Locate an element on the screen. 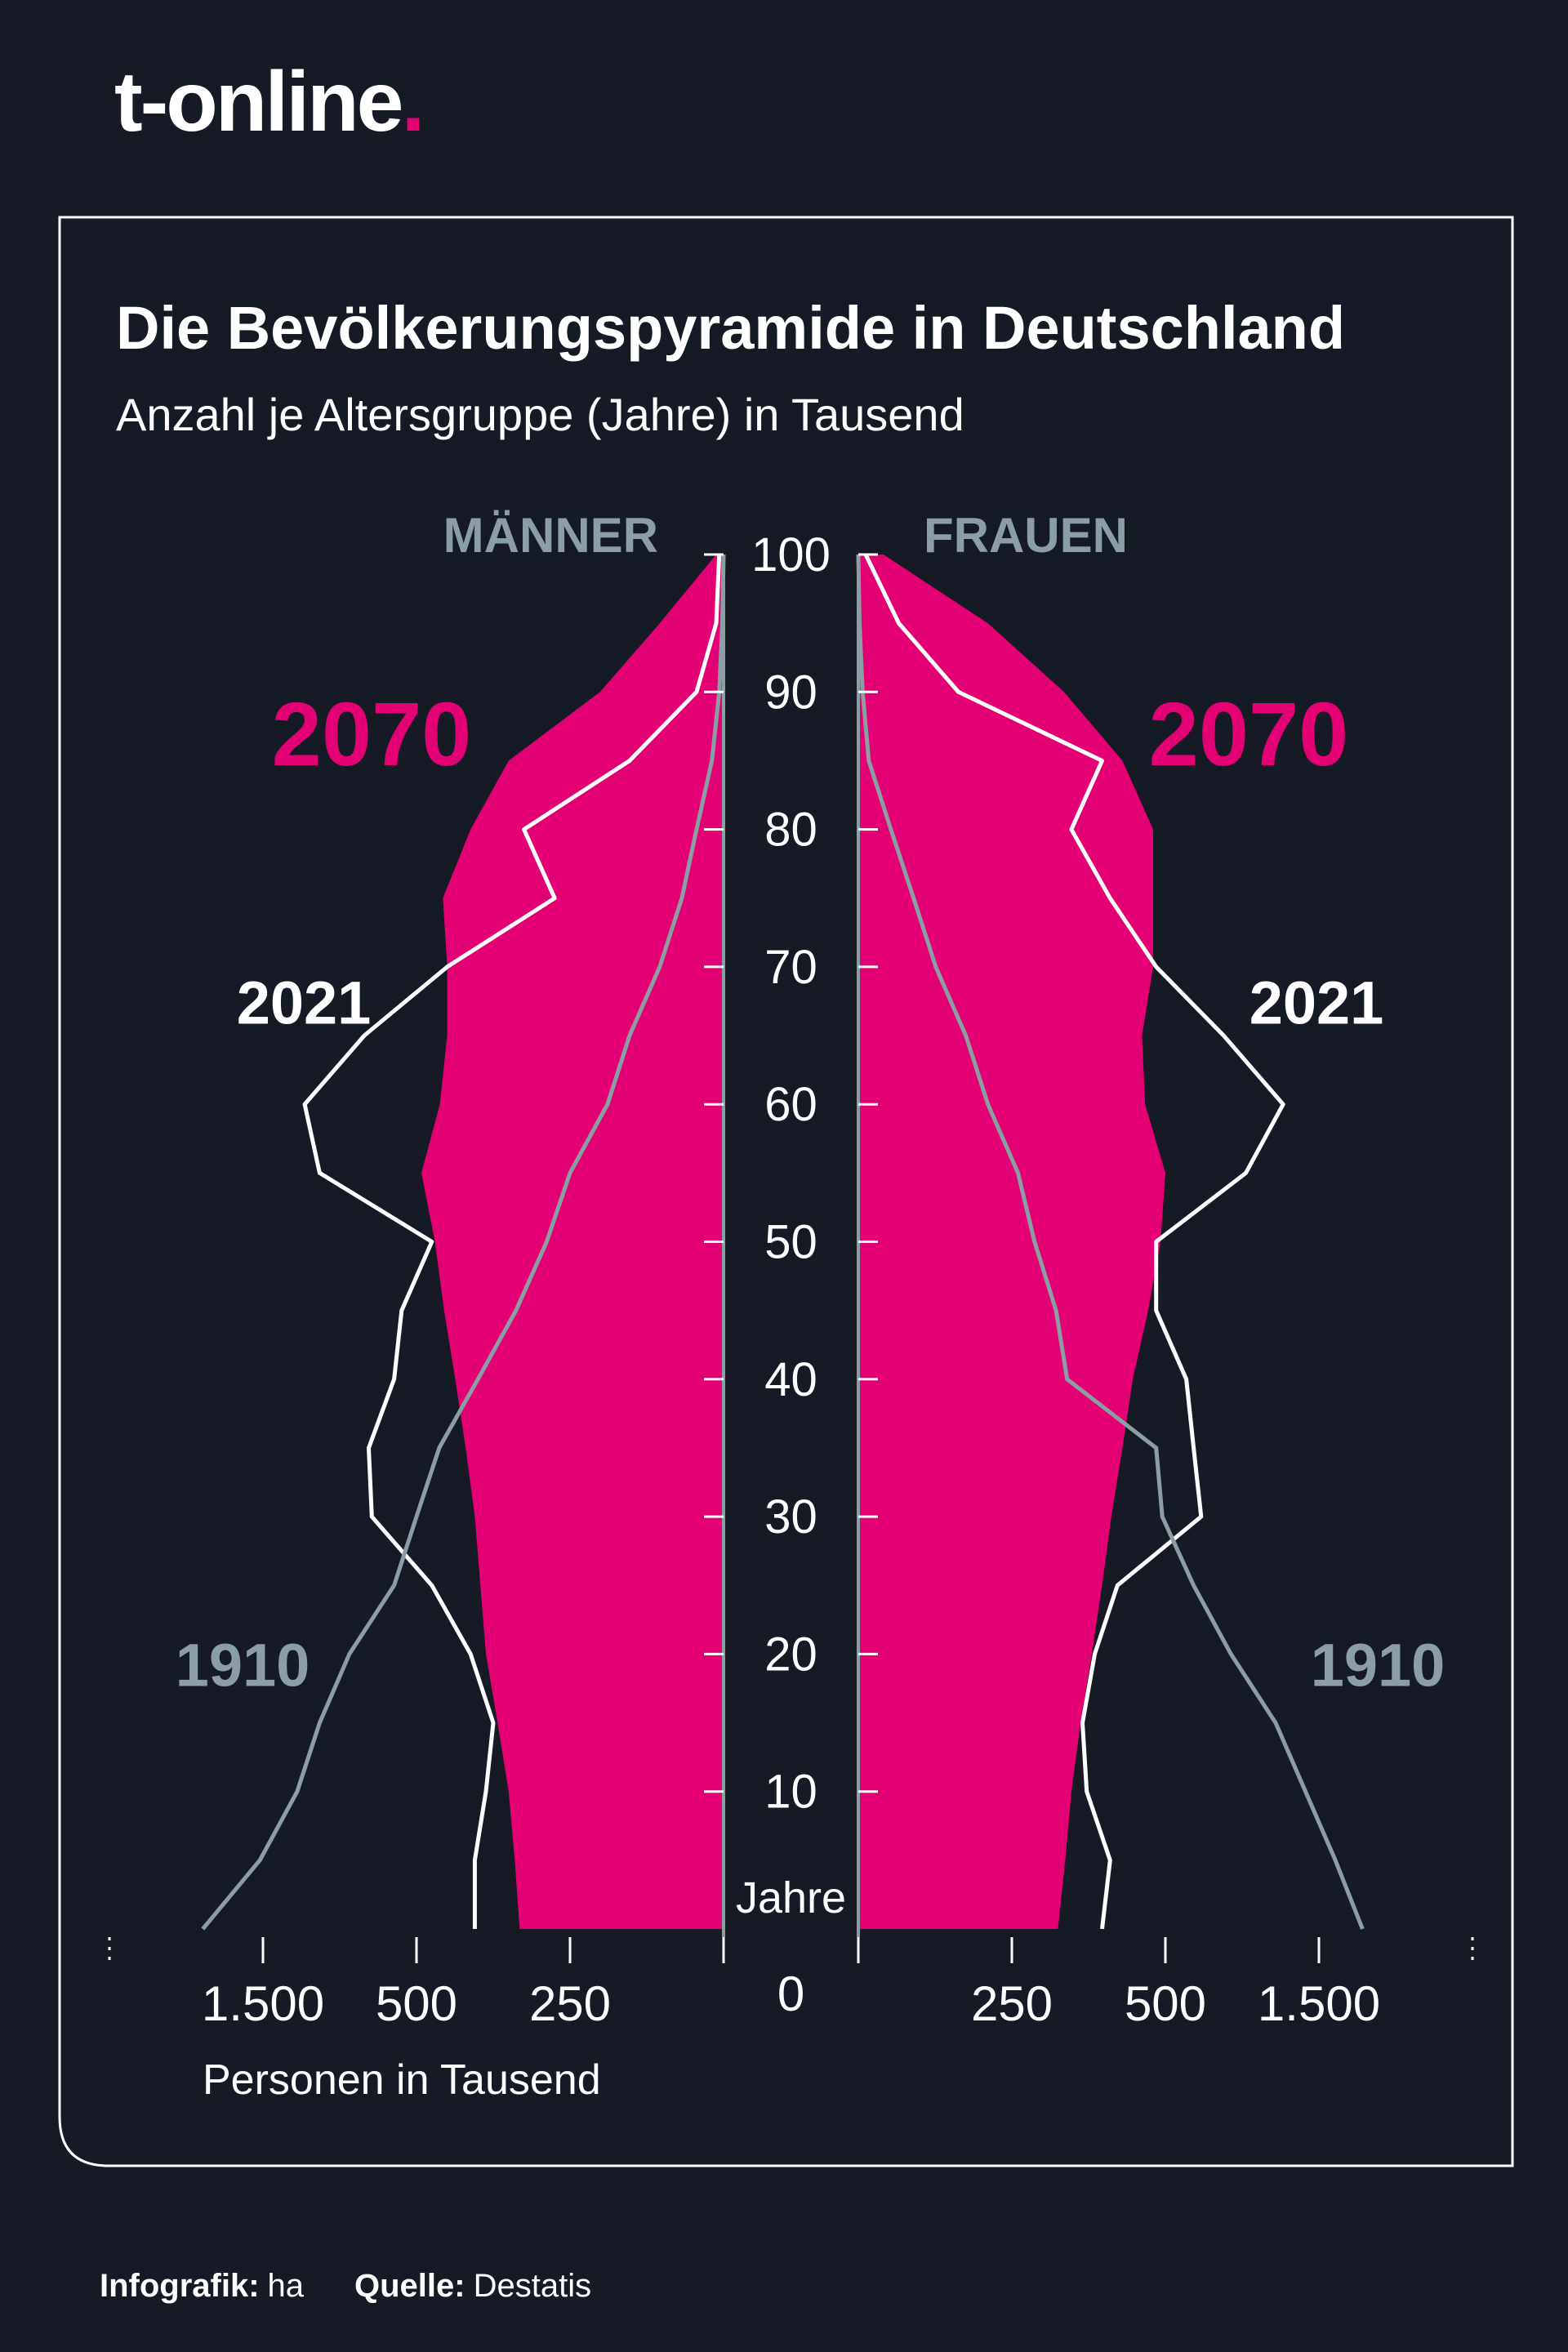  y-tick-label: 40 is located at coordinates (790, 1379).